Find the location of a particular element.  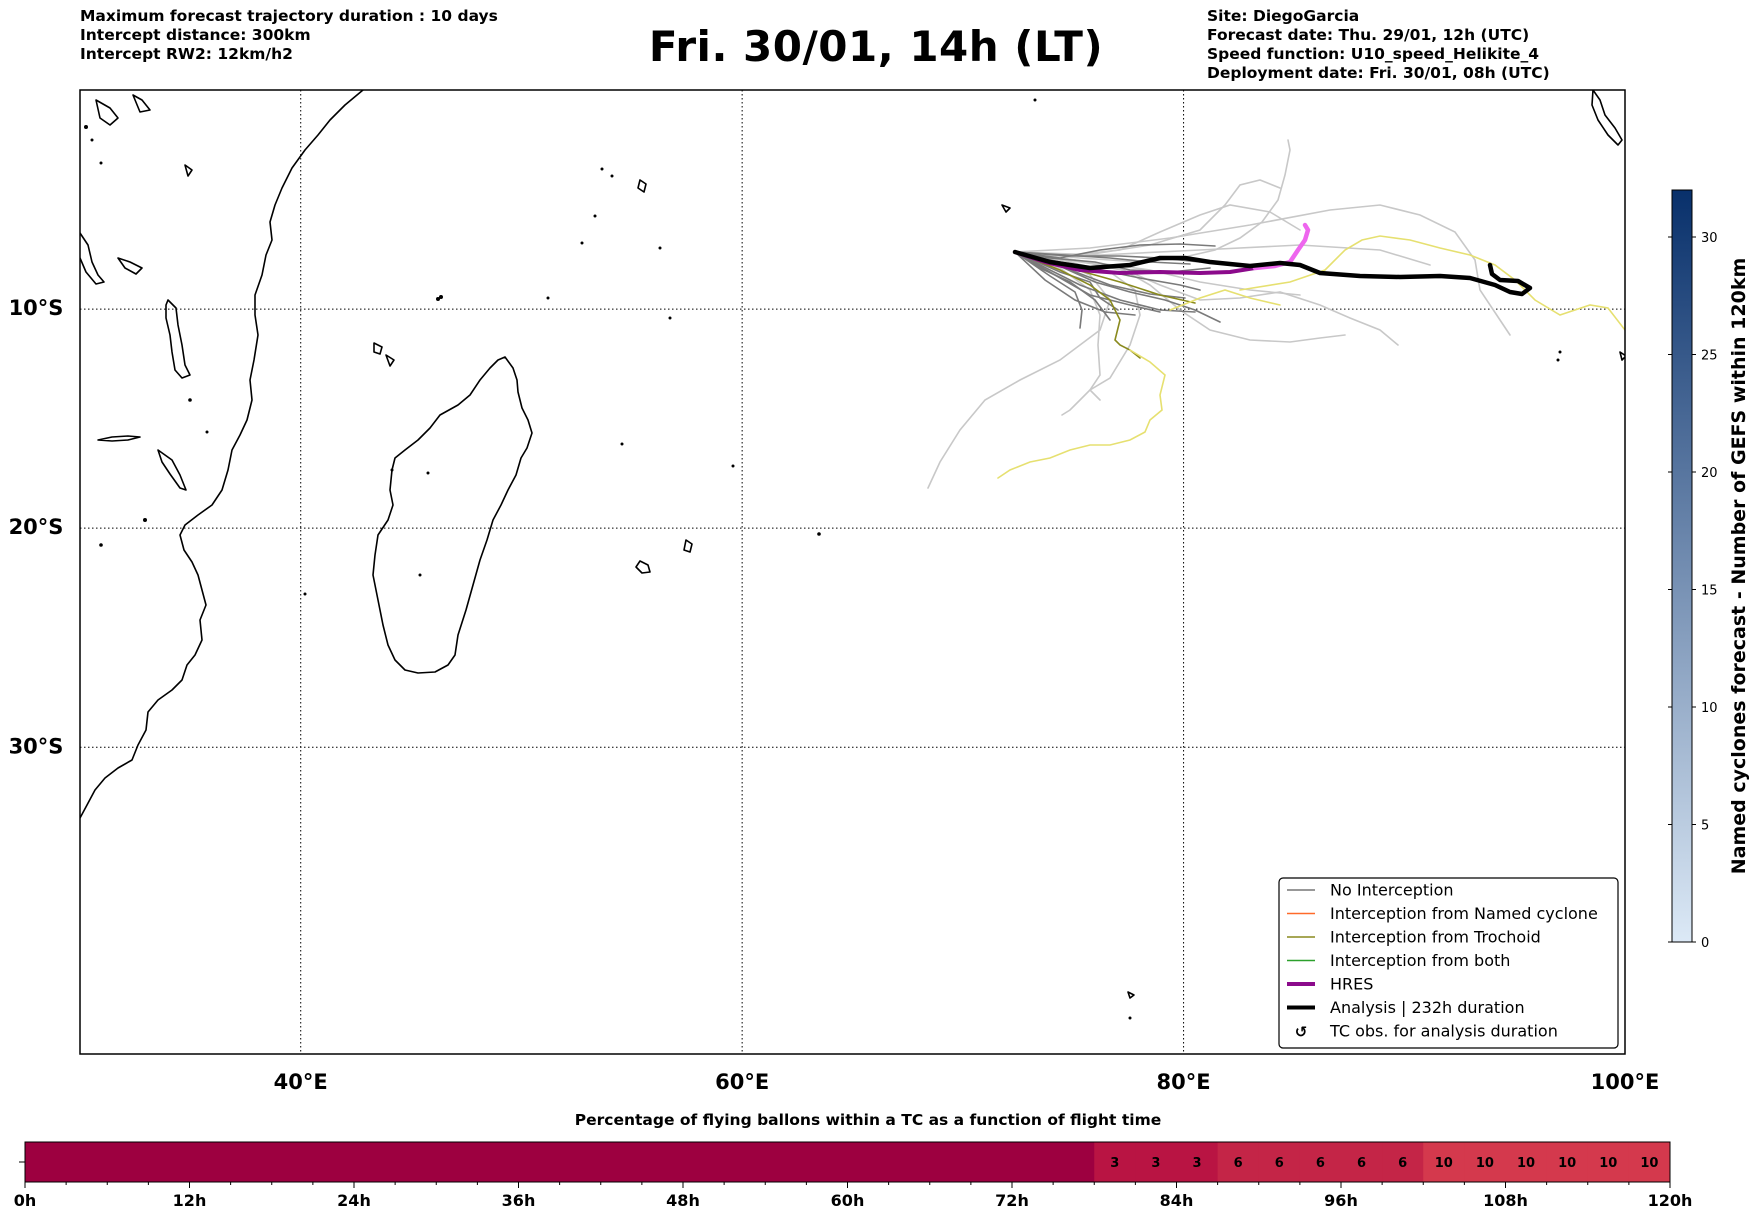

colorbar-tick-label: 10 is located at coordinates (1709, 708).